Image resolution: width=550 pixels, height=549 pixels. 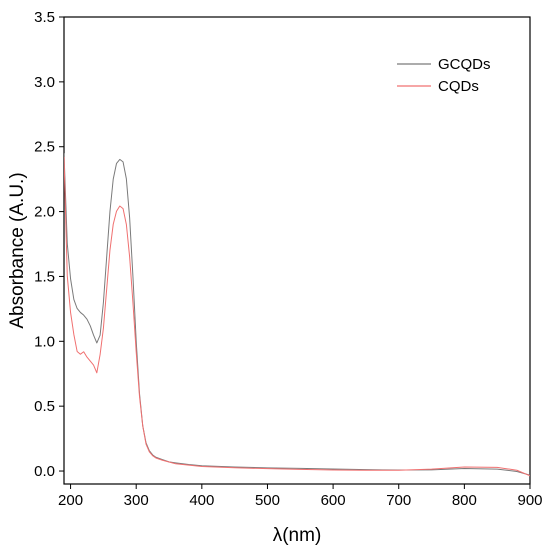 I want to click on y-tick-label: 3.5, so click(x=44, y=17).